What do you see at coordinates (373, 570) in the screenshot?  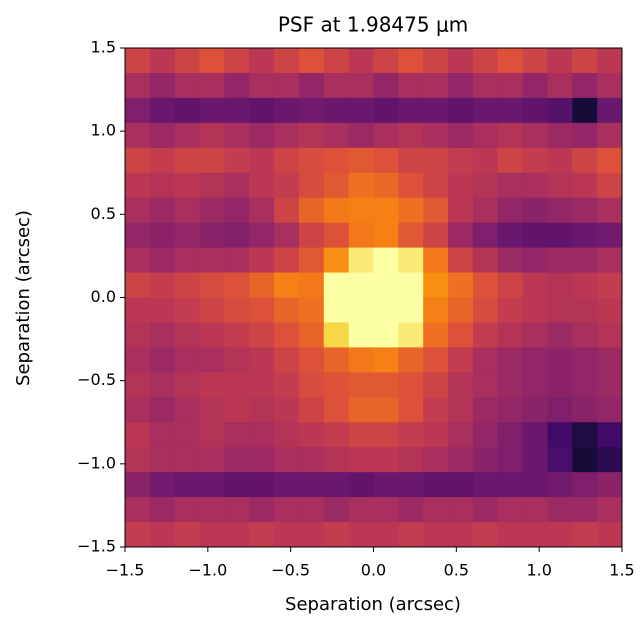 I see `x-tick-label: 0.0` at bounding box center [373, 570].